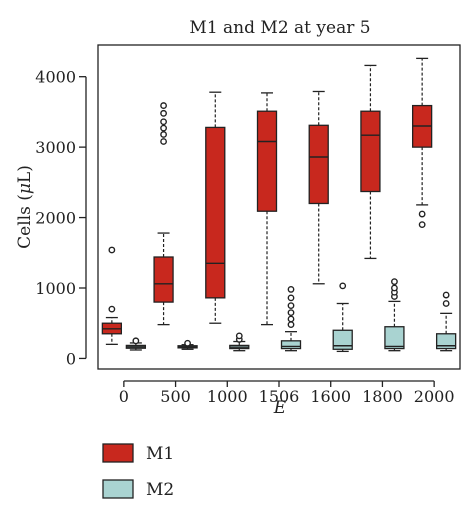 Image resolution: width=474 pixels, height=513 pixels. Describe the element at coordinates (227, 396) in the screenshot. I see `x-tick-label: 1000` at that location.